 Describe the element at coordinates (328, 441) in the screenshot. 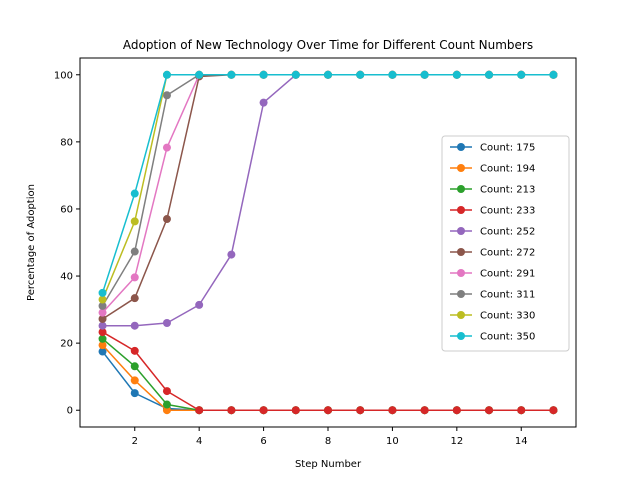

I see `x-tick-label: 8` at that location.